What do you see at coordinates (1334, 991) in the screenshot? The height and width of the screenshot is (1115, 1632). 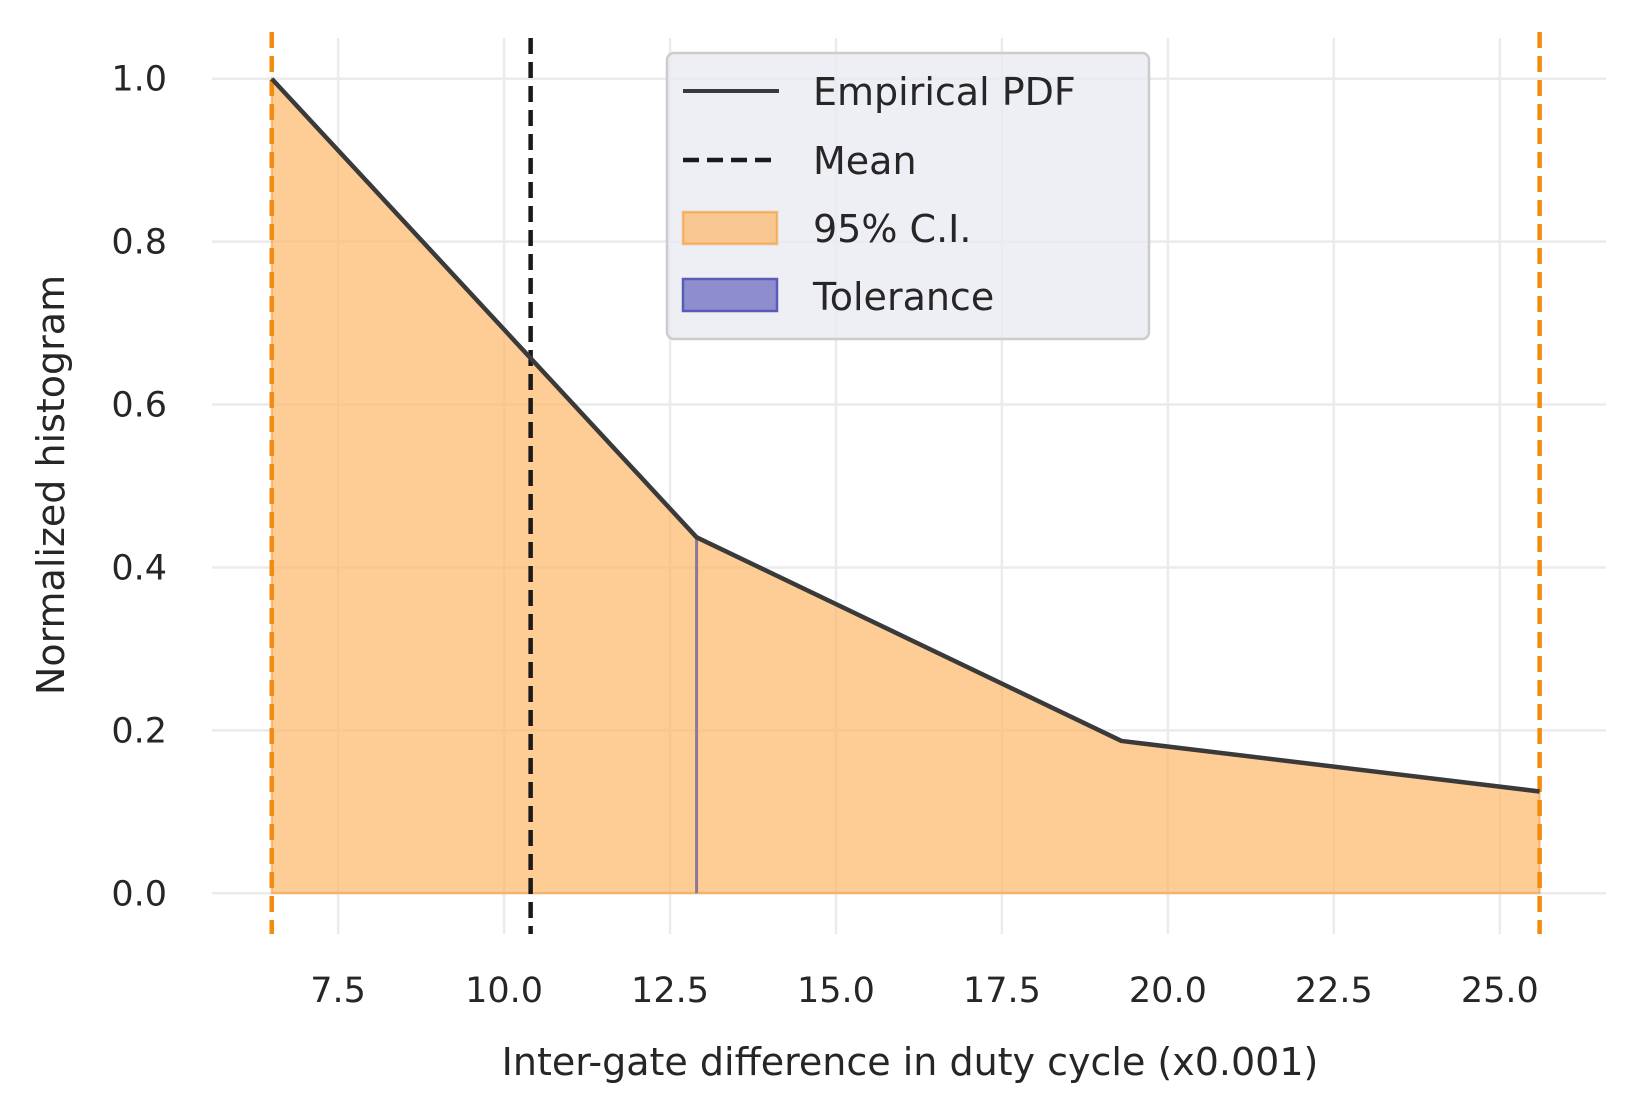 I see `x-tick-label: 22.5` at bounding box center [1334, 991].